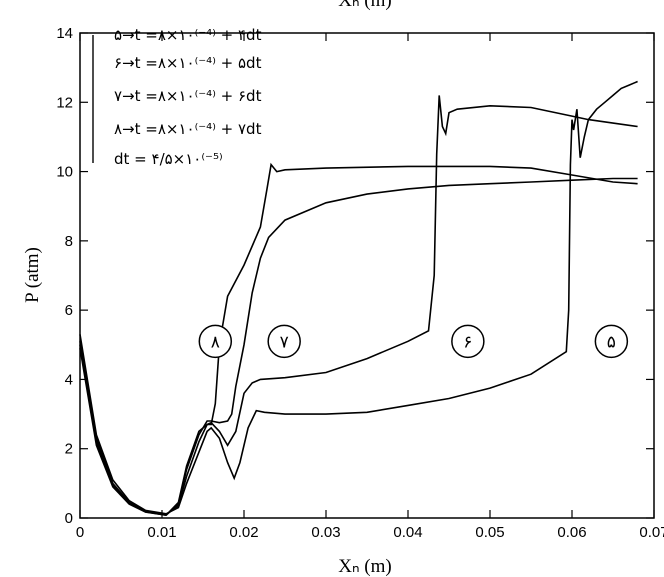  I want to click on x-tick-label: 0.07, so click(651, 532).